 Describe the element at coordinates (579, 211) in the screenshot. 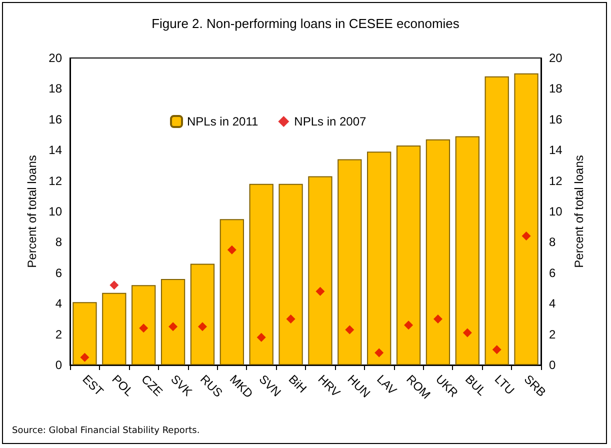

I see `y2-axis-title: Percent of total loans` at that location.